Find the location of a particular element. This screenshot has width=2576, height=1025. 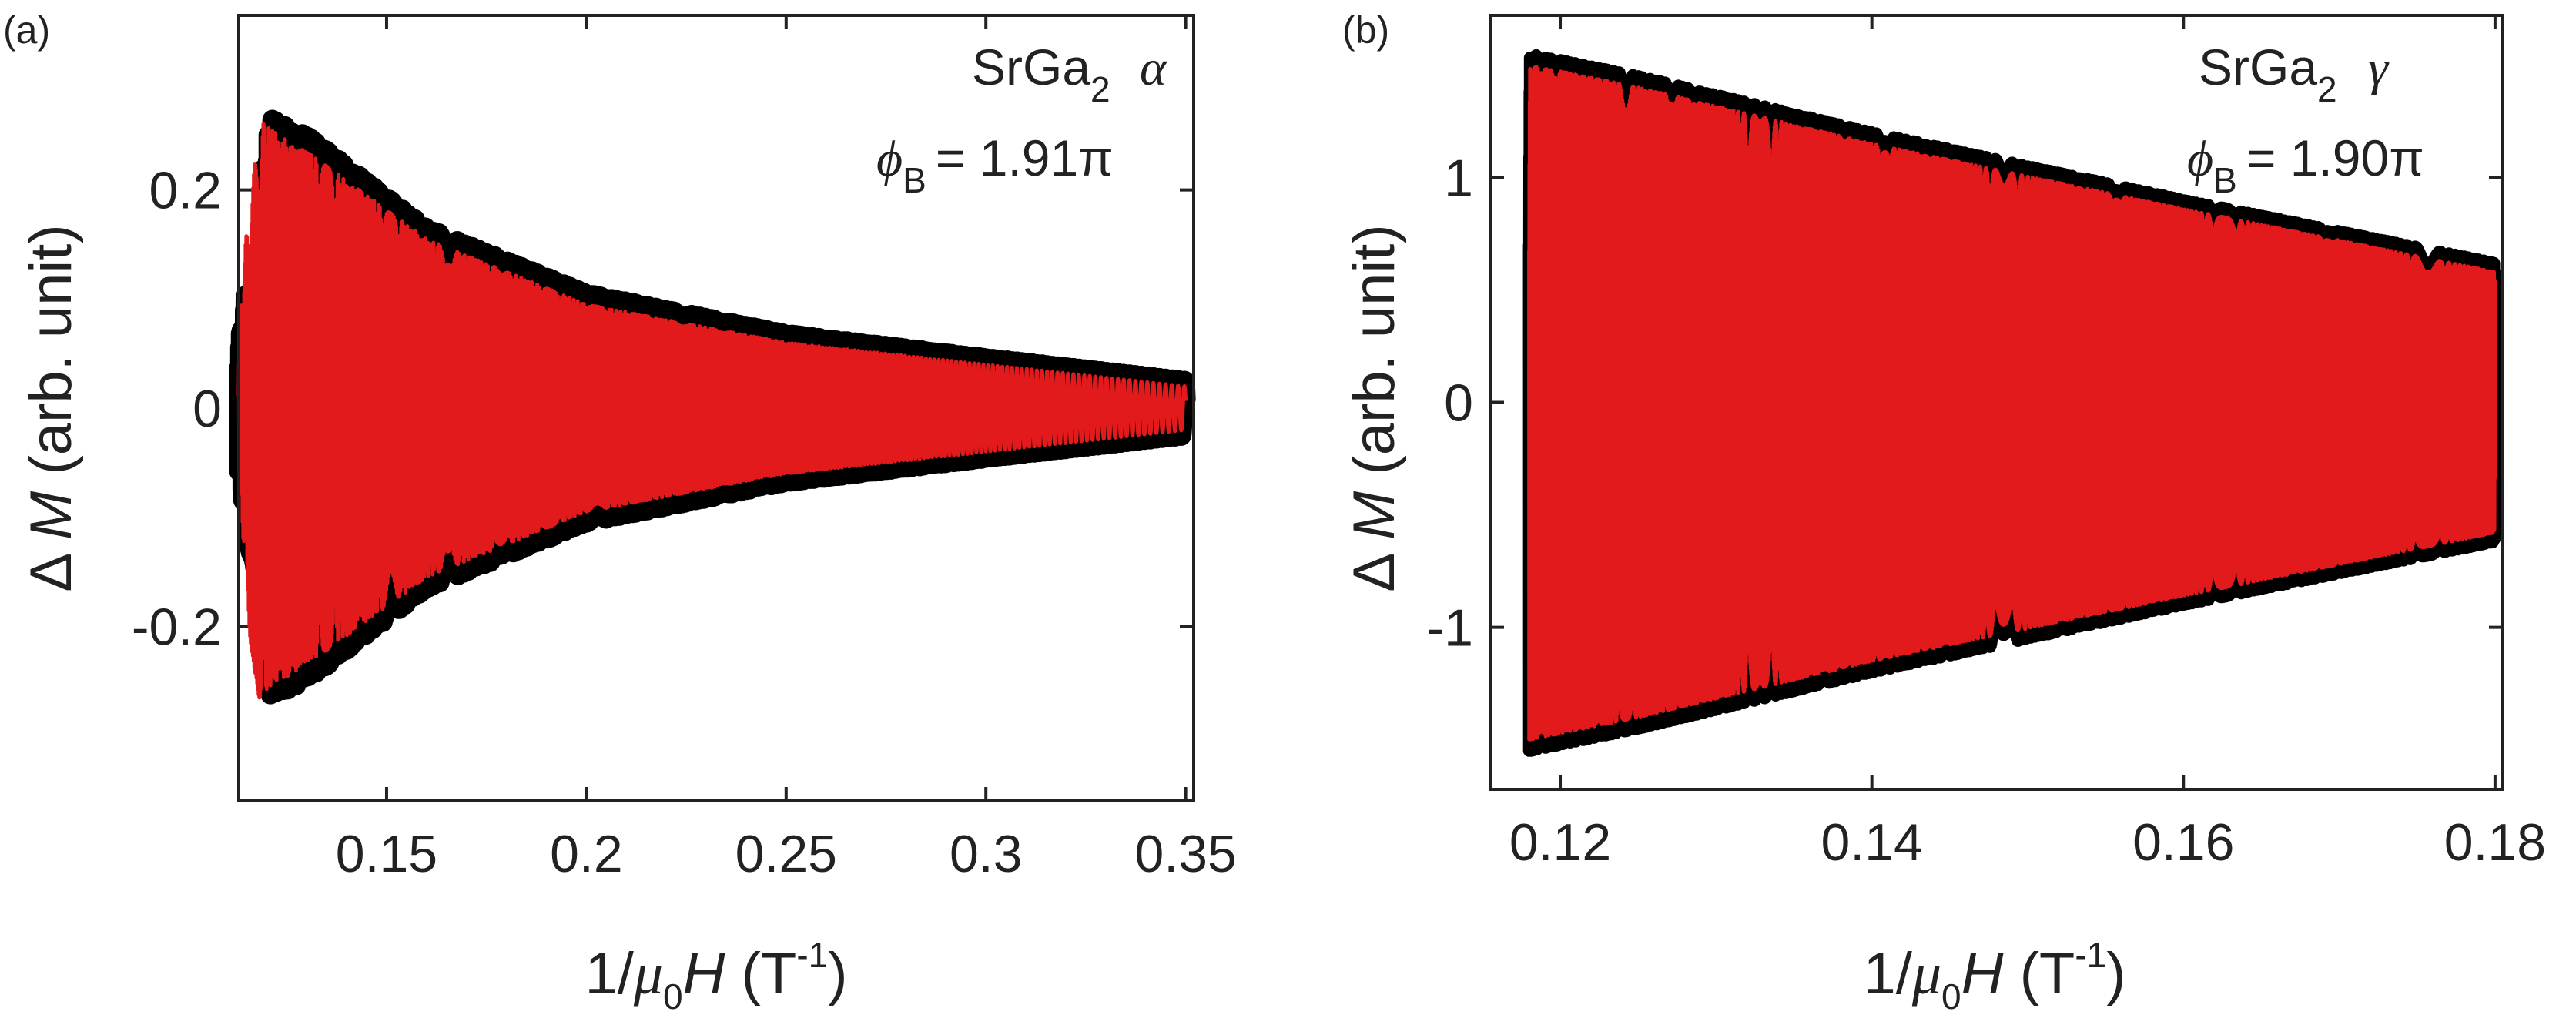

panel-a-ytick-label: 0 is located at coordinates (207, 409).